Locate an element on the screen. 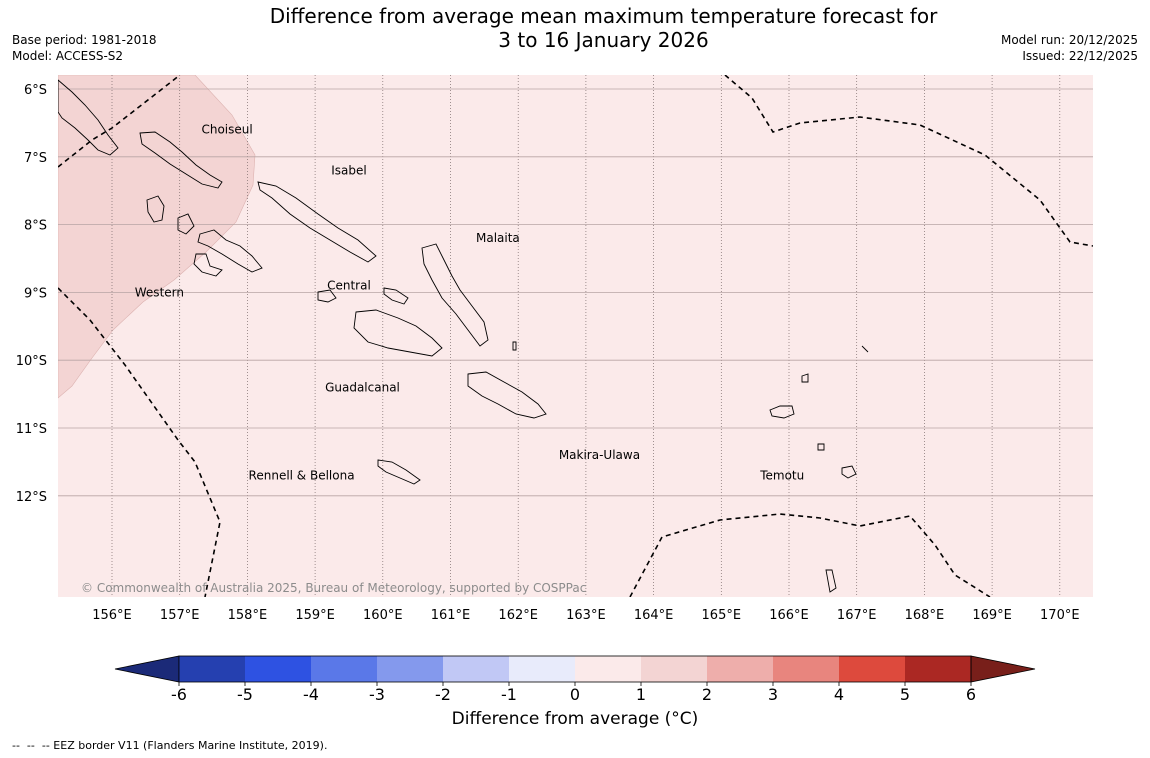 Image resolution: width=1150 pixels, height=758 pixels. colorbar-tick-label: 2 is located at coordinates (707, 694).